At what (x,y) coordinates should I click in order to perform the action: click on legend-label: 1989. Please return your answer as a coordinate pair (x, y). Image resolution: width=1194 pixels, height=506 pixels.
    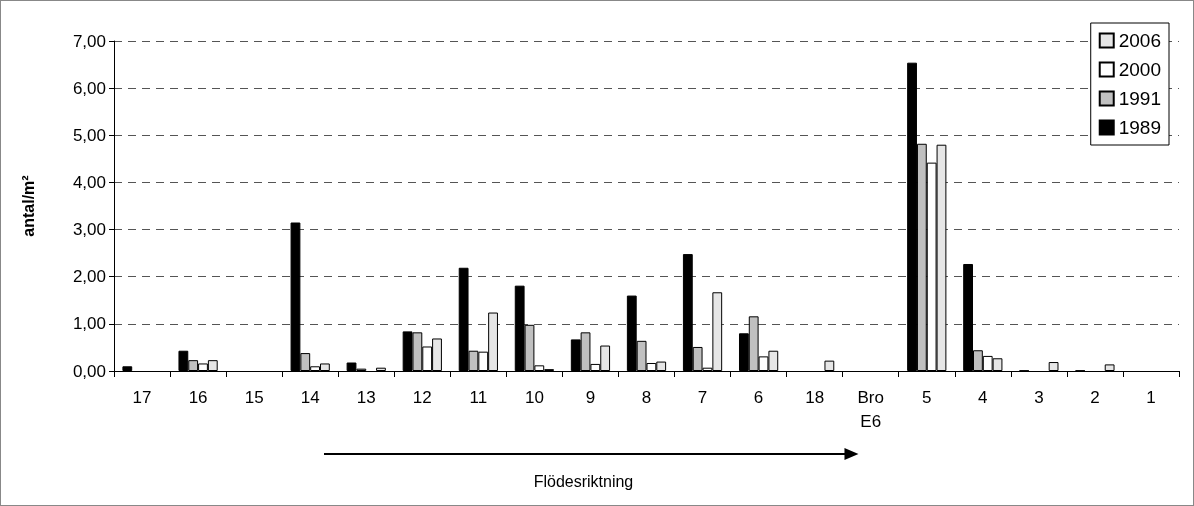
    Looking at the image, I should click on (1140, 127).